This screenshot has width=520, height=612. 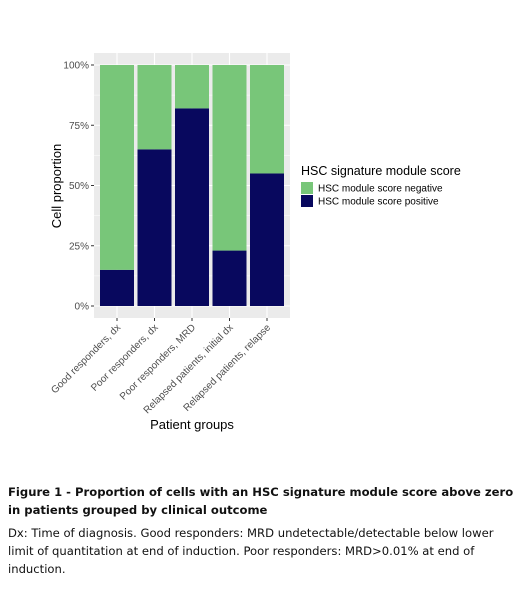 What do you see at coordinates (378, 202) in the screenshot?
I see `legend-label: HSC module score positive` at bounding box center [378, 202].